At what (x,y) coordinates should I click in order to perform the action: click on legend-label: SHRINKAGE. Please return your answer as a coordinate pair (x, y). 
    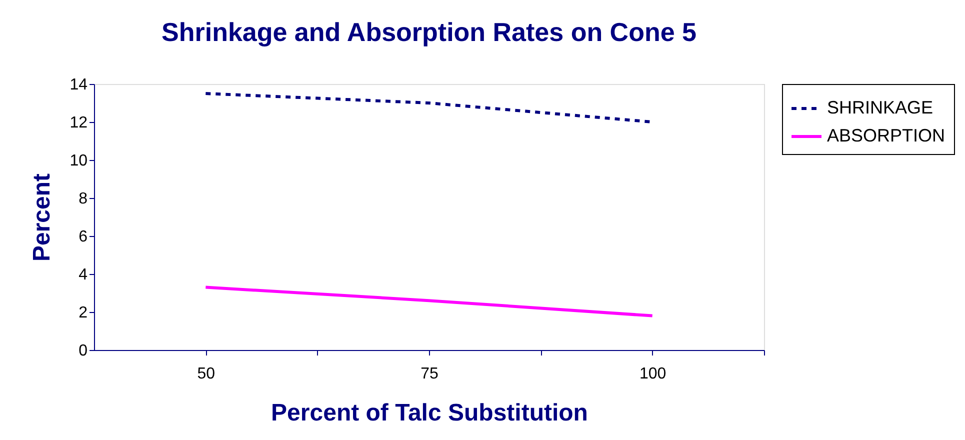
    Looking at the image, I should click on (880, 108).